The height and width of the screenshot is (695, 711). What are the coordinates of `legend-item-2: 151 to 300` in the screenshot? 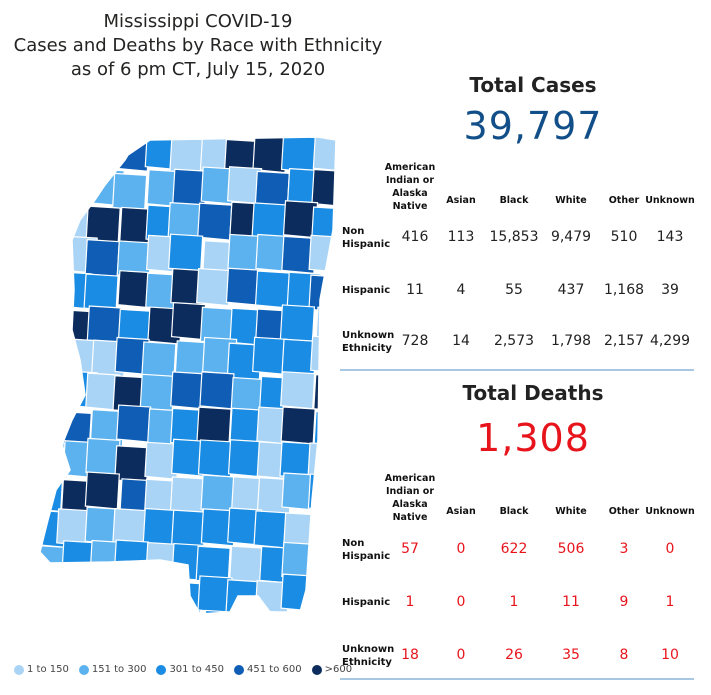 It's located at (112, 669).